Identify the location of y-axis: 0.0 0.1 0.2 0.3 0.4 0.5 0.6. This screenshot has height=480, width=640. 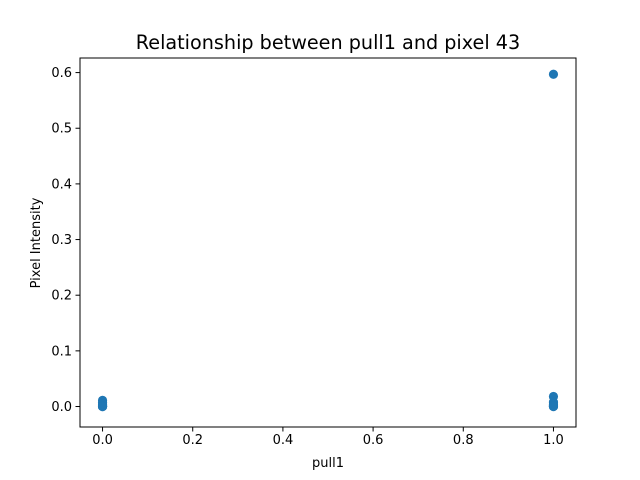
(65, 240).